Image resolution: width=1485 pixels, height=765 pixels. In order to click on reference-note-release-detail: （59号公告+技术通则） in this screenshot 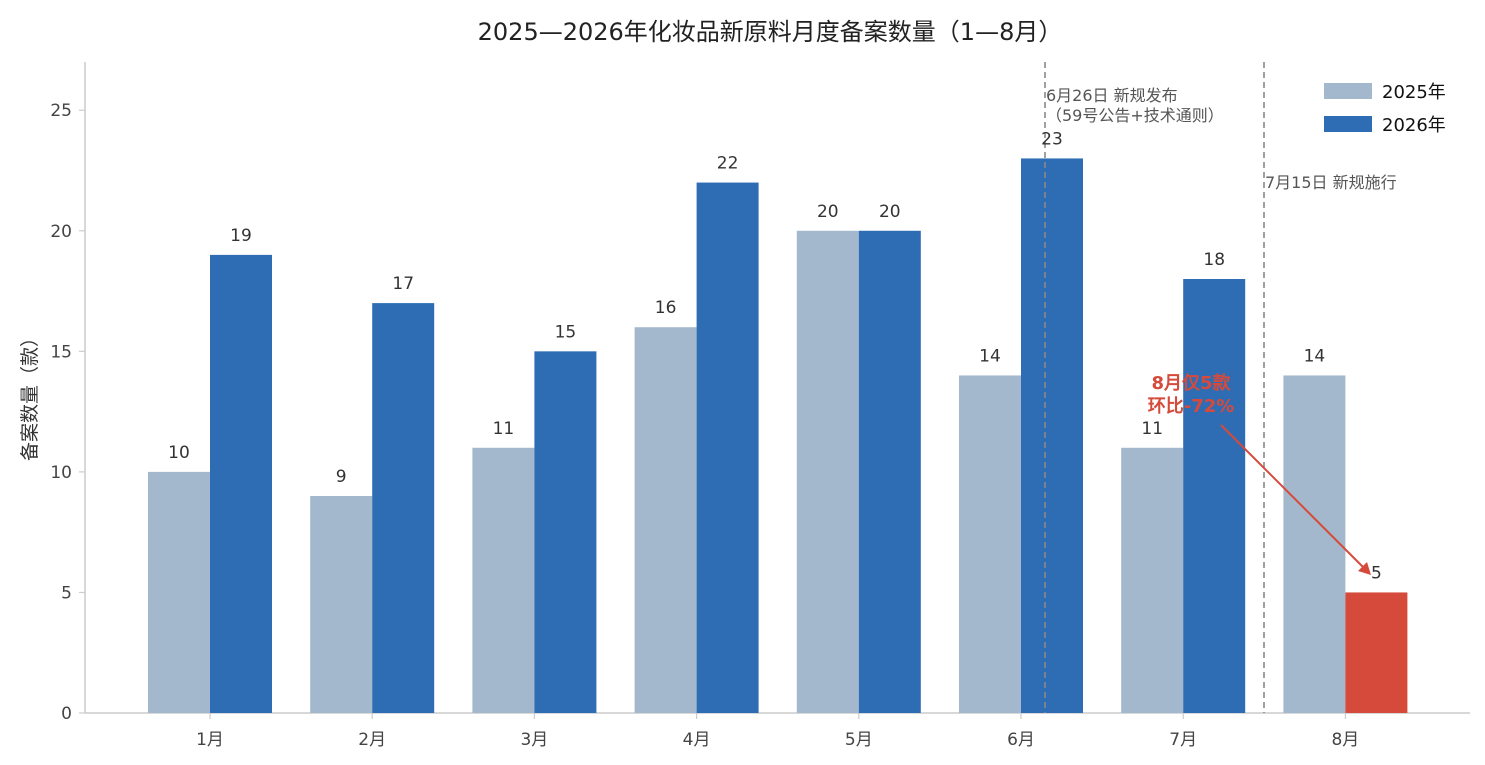, I will do `click(1135, 115)`.